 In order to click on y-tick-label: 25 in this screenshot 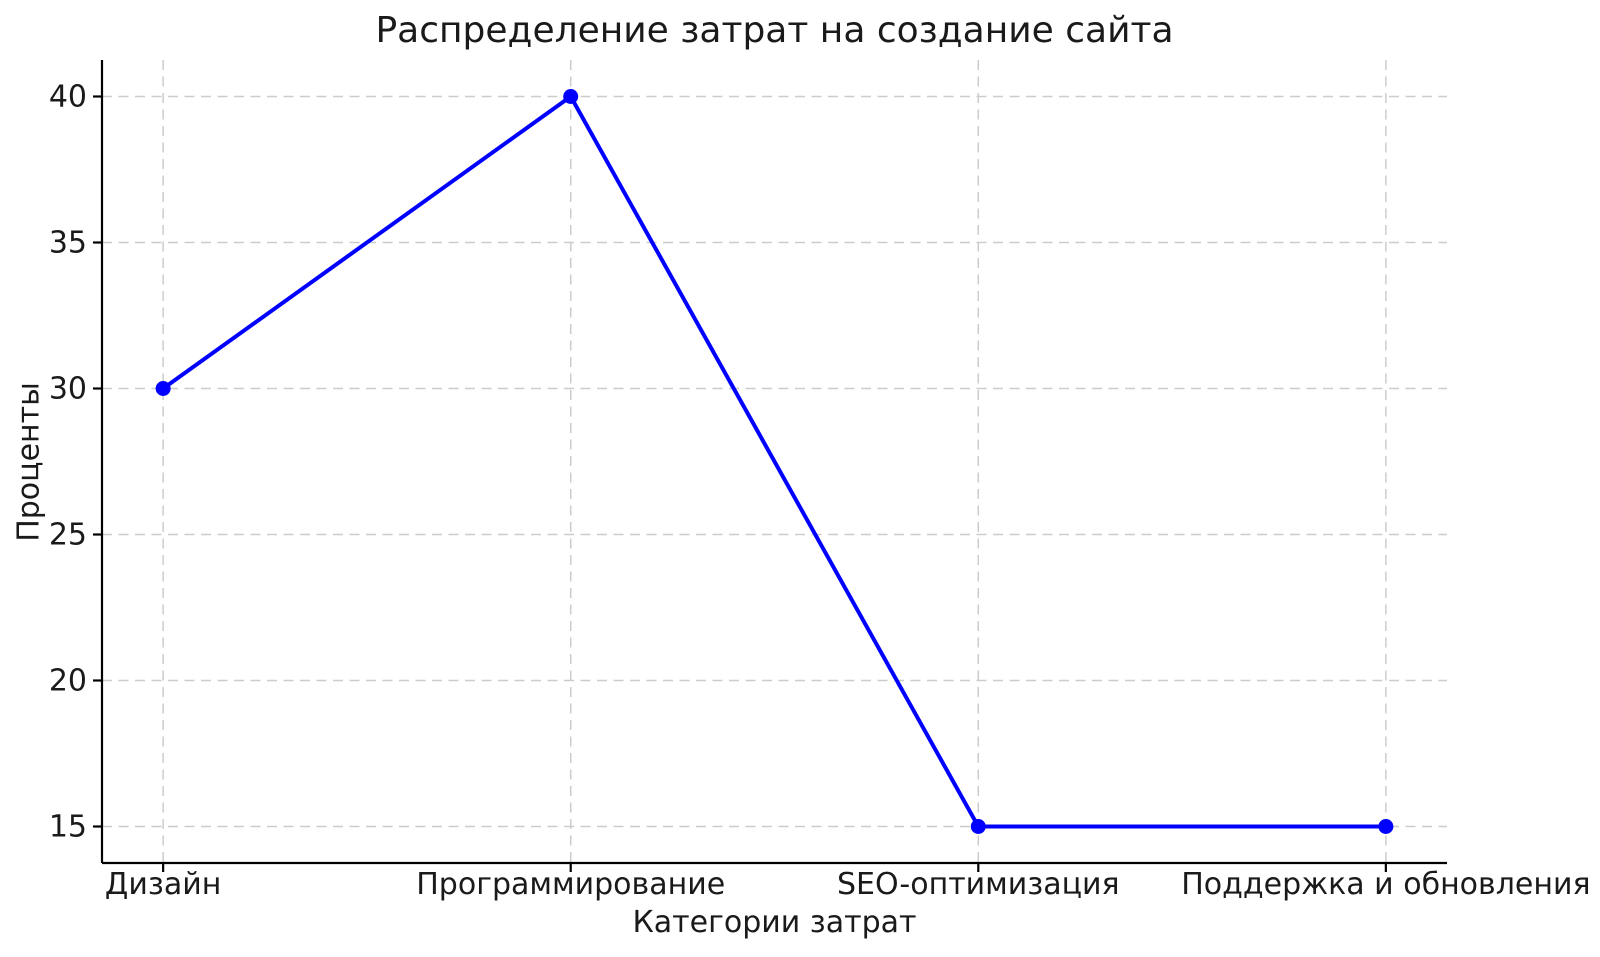, I will do `click(67, 534)`.